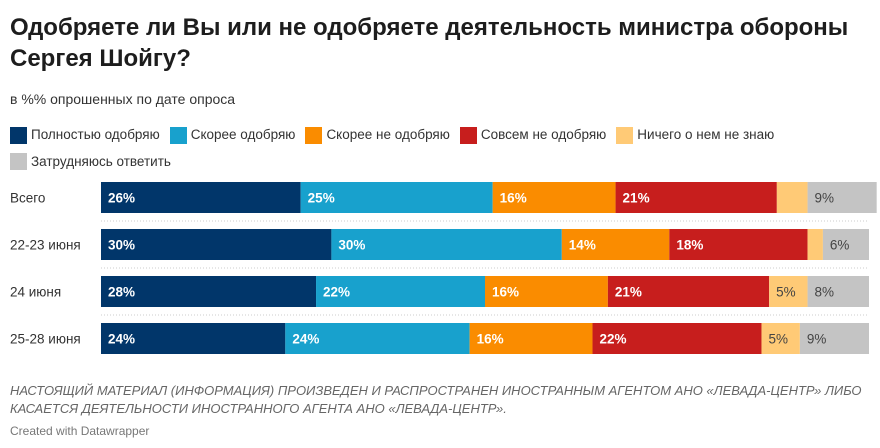 This screenshot has height=448, width=880. I want to click on category-label: Всего, so click(27, 198).